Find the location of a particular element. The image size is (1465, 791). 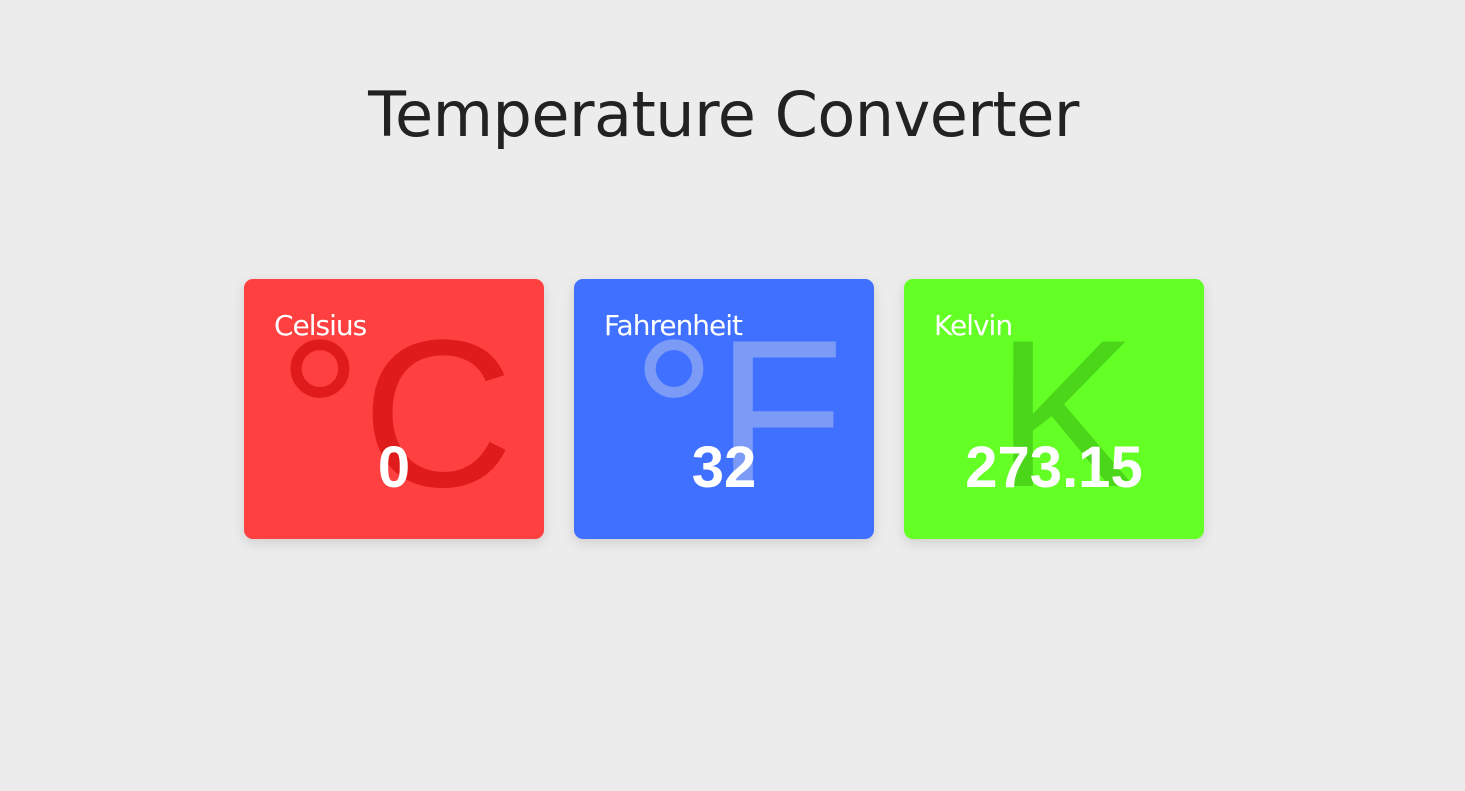

celsius-card: °C Celsius is located at coordinates (394, 409).